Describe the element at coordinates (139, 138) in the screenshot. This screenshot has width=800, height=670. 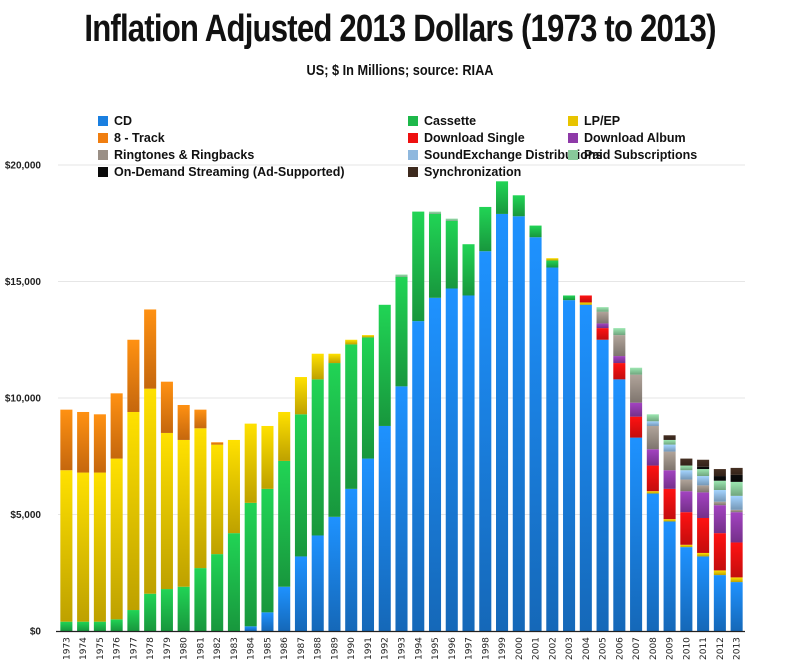
I see `legend-label: 8 - Track` at that location.